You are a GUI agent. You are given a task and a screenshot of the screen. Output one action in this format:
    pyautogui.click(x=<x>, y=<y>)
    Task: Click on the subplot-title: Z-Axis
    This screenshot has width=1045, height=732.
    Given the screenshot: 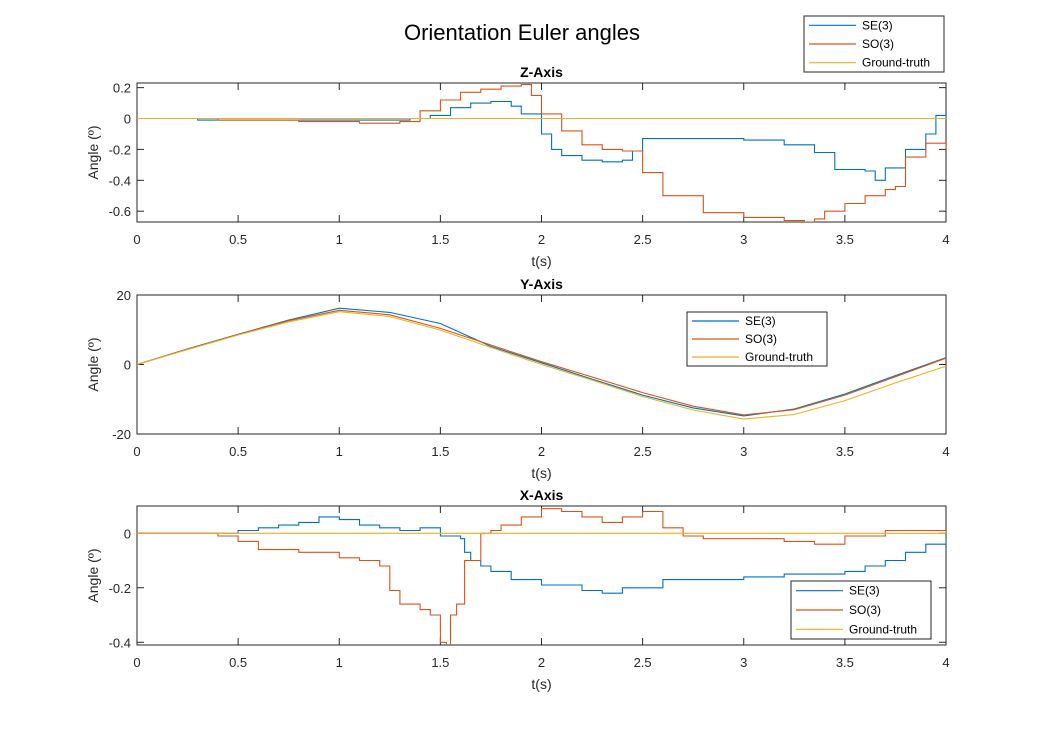 What is the action you would take?
    pyautogui.click(x=541, y=72)
    